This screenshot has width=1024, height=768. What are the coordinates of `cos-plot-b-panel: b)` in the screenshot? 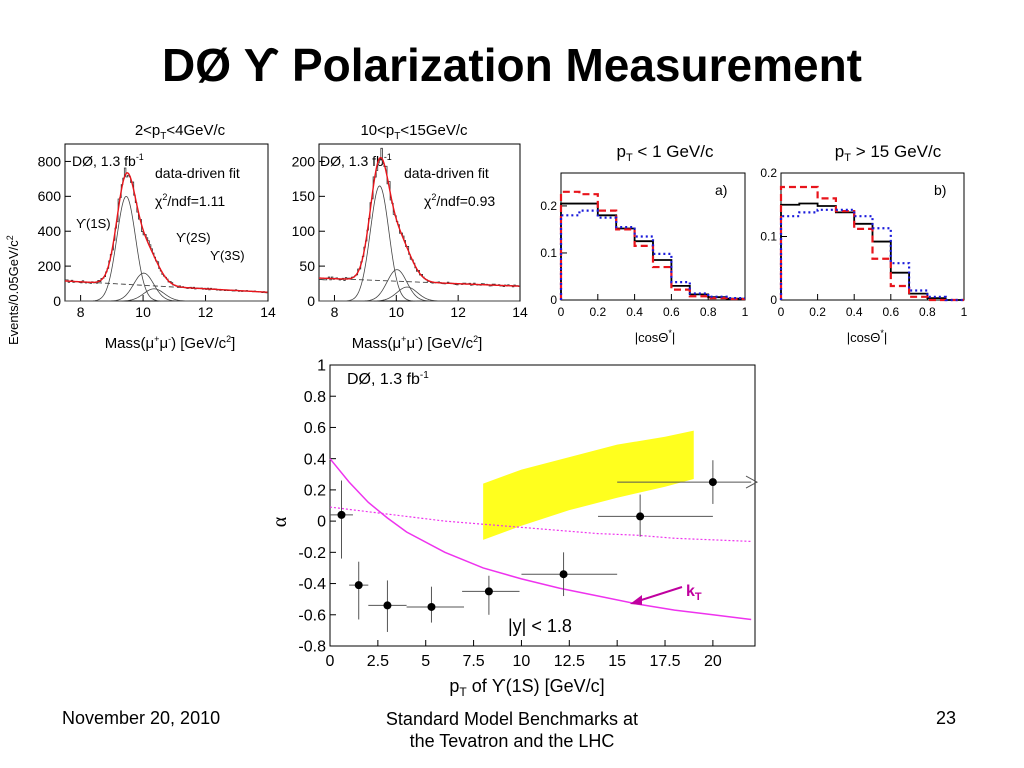 It's located at (940, 190).